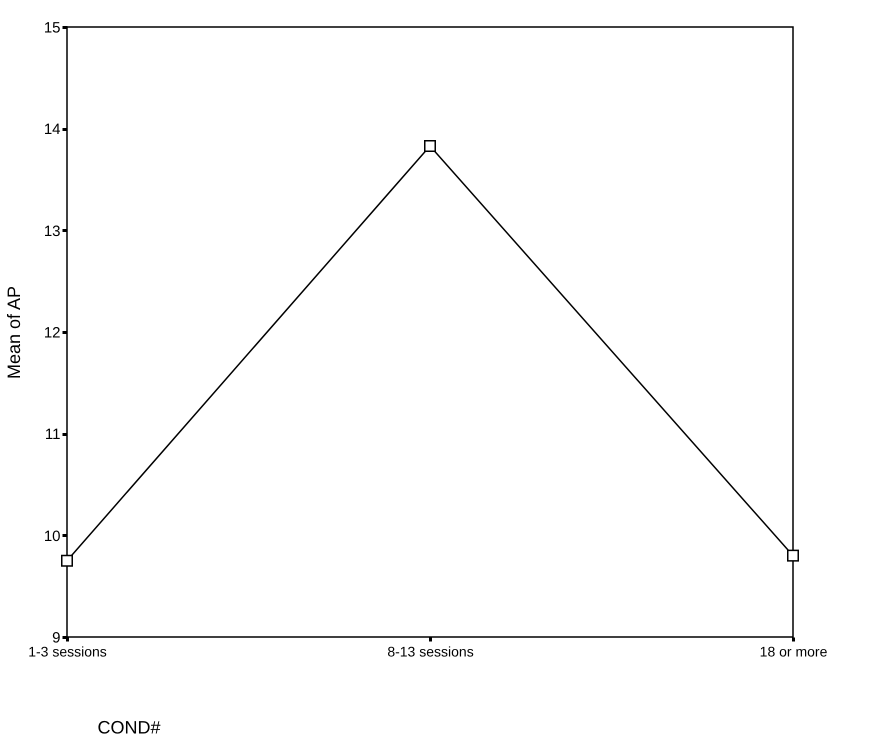 The width and height of the screenshot is (884, 734). I want to click on y-tick-label: 13, so click(52, 231).